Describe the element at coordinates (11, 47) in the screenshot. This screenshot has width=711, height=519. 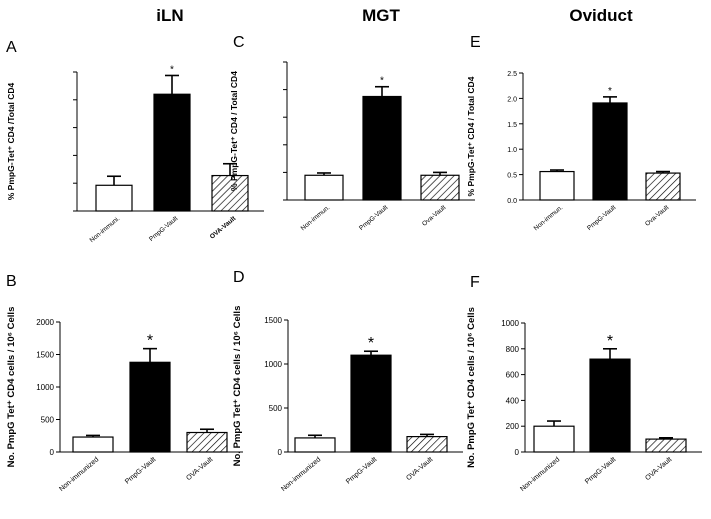
I see `panel-label-a: A` at that location.